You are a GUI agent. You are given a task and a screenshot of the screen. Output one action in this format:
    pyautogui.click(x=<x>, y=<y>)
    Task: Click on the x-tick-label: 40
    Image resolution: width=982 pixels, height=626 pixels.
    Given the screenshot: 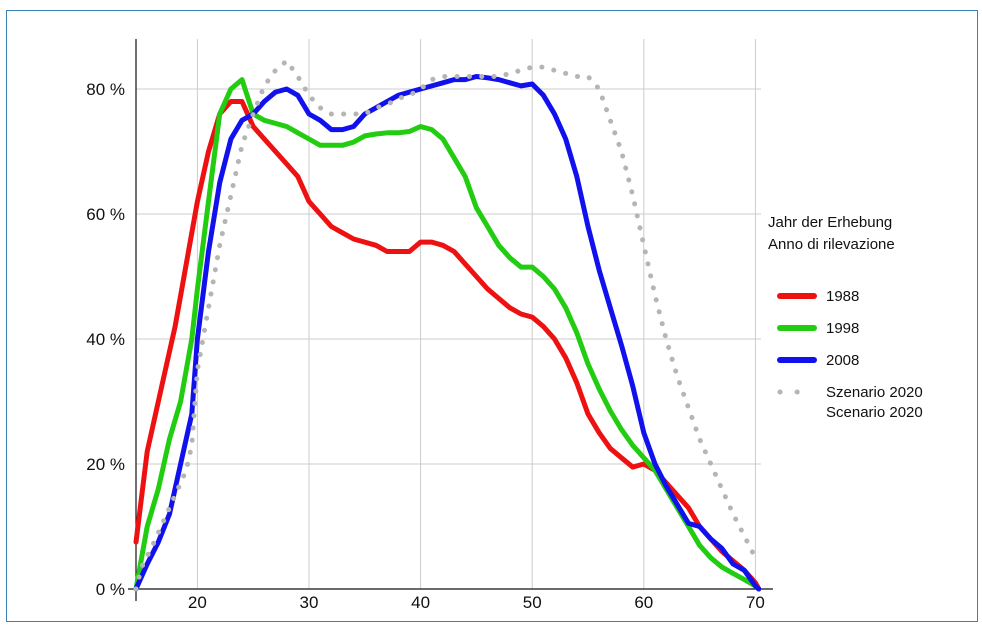 What is the action you would take?
    pyautogui.click(x=420, y=602)
    